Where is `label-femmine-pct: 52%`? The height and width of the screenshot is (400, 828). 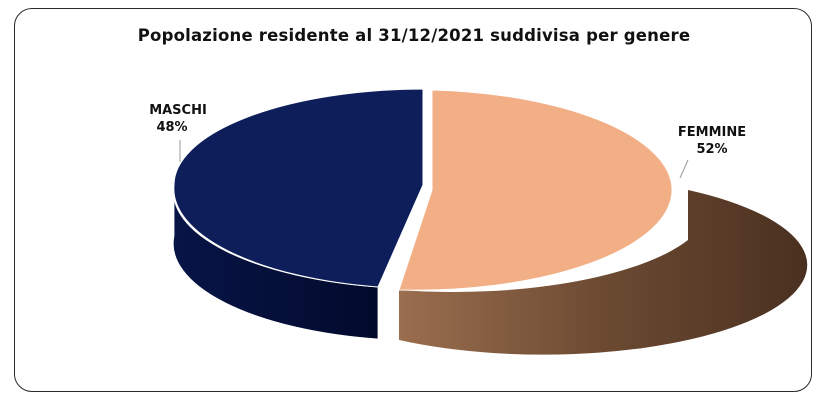
label-femmine-pct: 52% is located at coordinates (711, 149).